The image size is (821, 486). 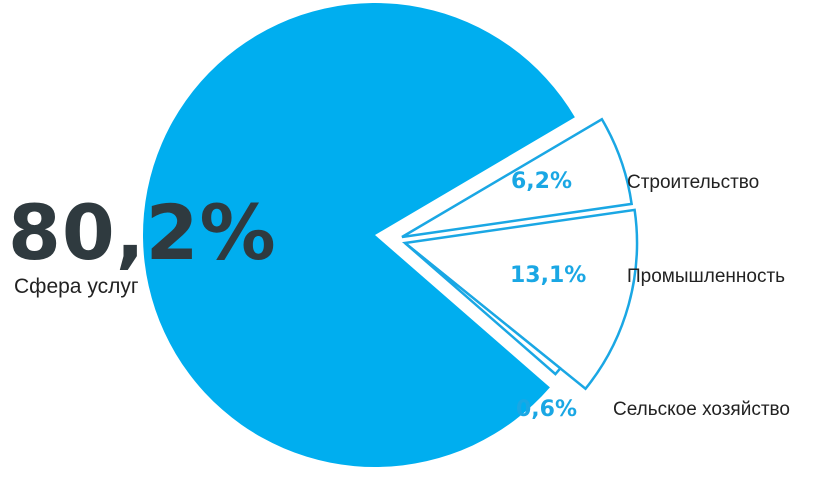 I want to click on pie-slice-construction, so click(x=517, y=178).